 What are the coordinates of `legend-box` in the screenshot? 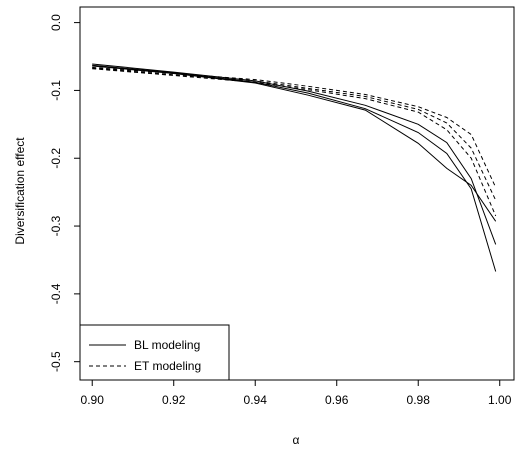 It's located at (154, 352).